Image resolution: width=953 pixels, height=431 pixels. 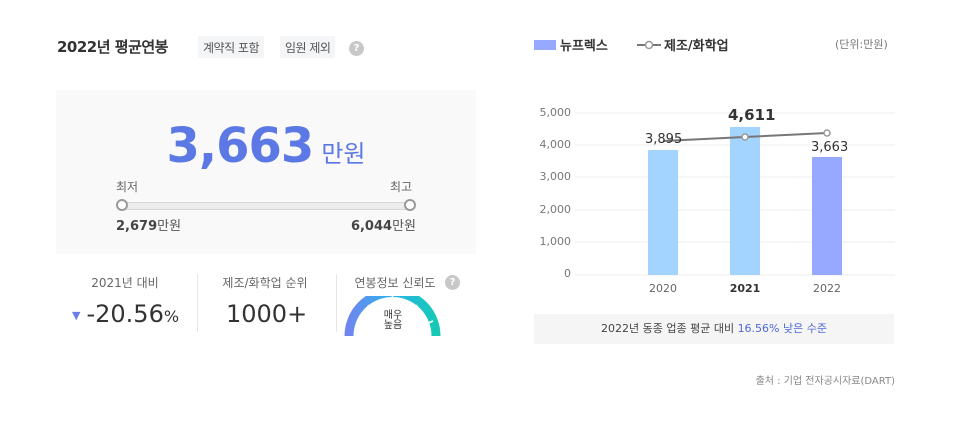 I want to click on max-label: 최고, so click(x=401, y=187).